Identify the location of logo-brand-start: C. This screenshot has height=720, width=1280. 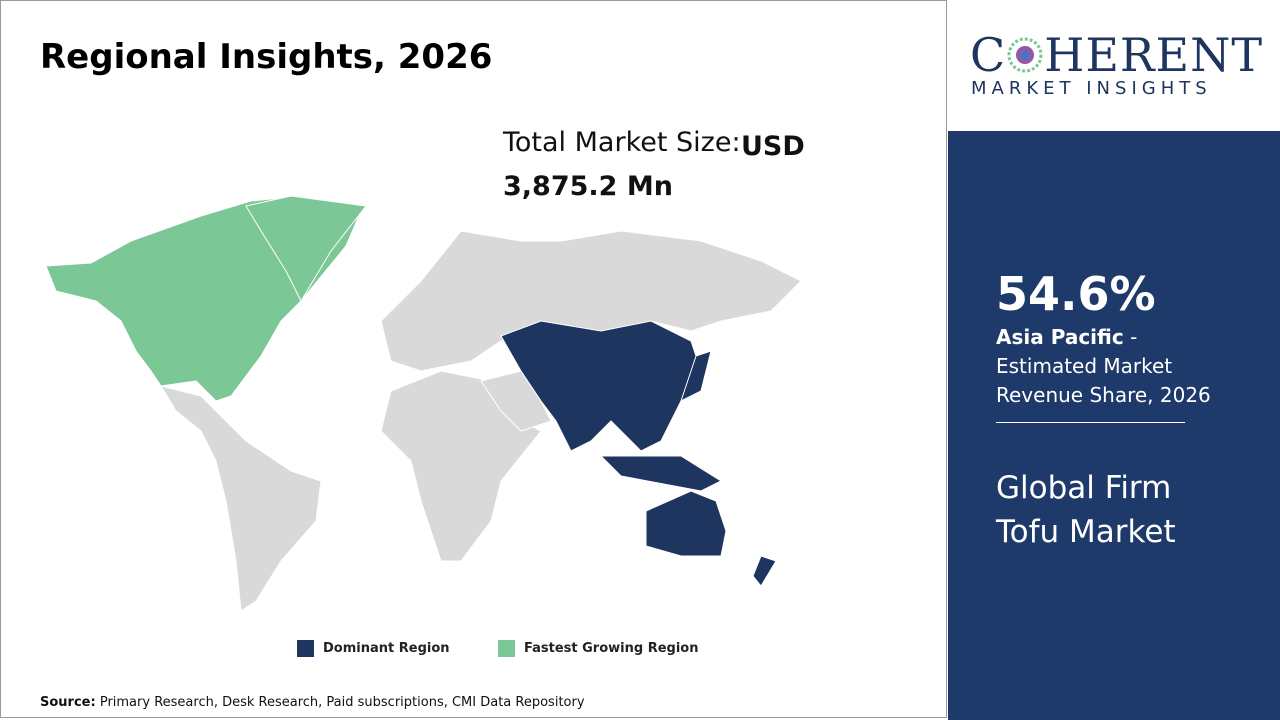
(988, 55).